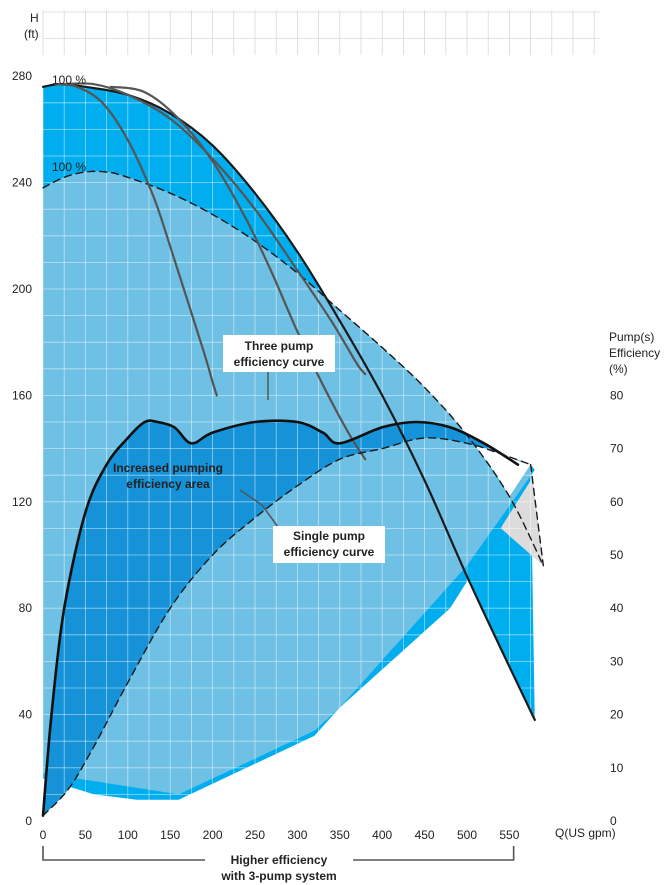 Image resolution: width=667 pixels, height=885 pixels. What do you see at coordinates (329, 544) in the screenshot?
I see `single-pump-callout-box` at bounding box center [329, 544].